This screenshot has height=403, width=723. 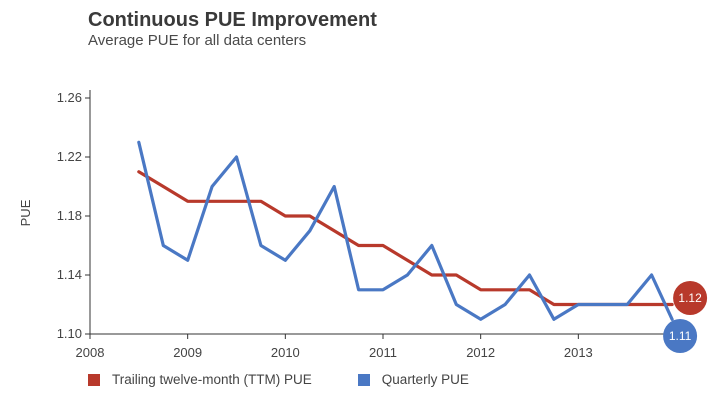 What do you see at coordinates (383, 352) in the screenshot?
I see `x-tick-label: 2011` at bounding box center [383, 352].